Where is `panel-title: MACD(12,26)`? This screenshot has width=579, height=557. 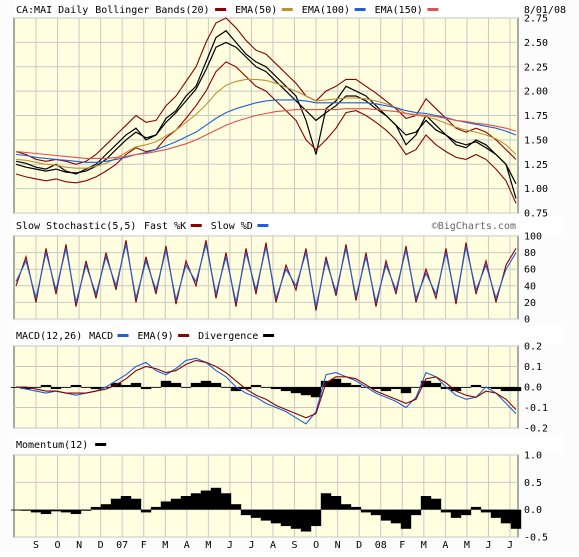
panel-title: MACD(12,26) is located at coordinates (49, 336).